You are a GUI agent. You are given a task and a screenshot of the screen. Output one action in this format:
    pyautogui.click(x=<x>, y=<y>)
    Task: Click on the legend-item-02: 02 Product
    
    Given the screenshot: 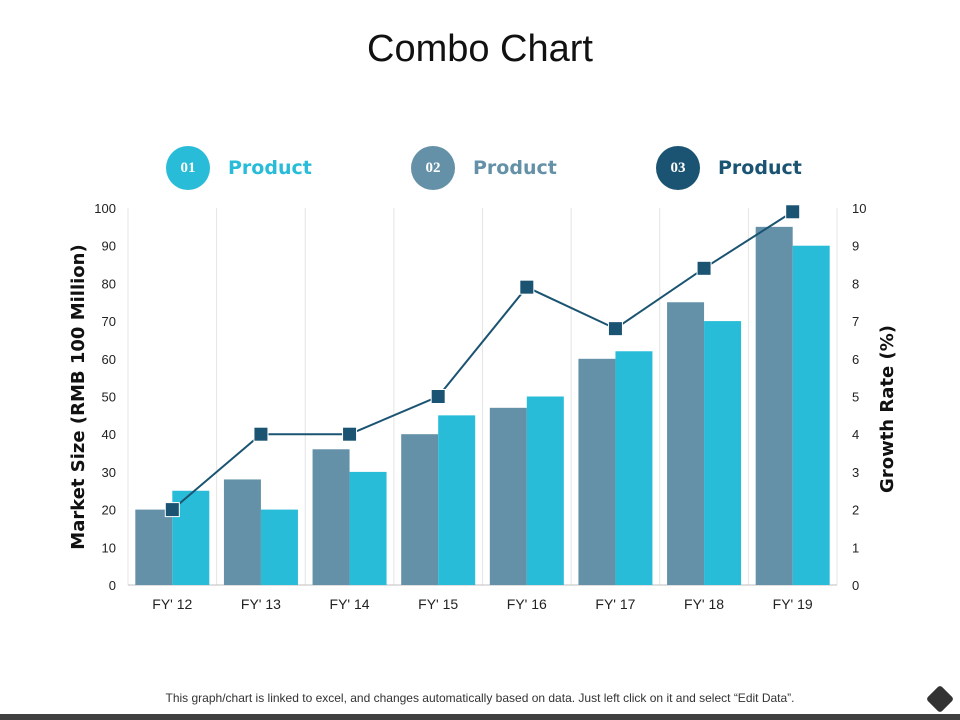 What is the action you would take?
    pyautogui.click(x=484, y=168)
    